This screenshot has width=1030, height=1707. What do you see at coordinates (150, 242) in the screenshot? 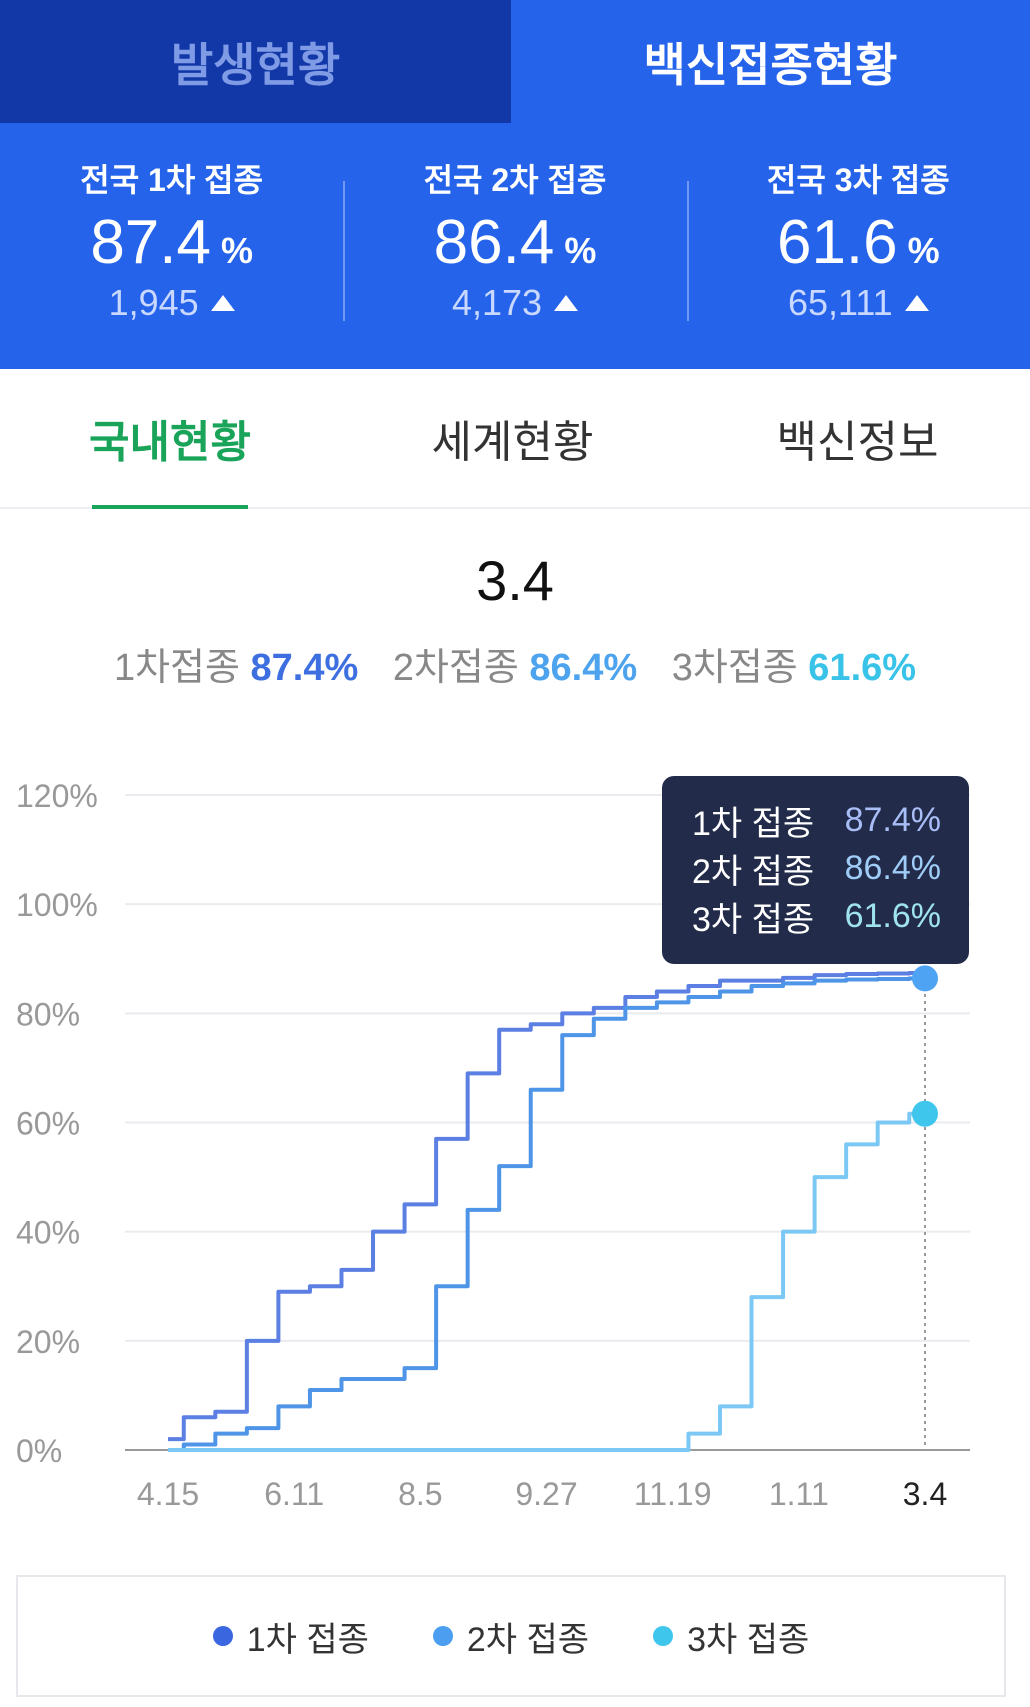
I see `stat-number: 87.4` at bounding box center [150, 242].